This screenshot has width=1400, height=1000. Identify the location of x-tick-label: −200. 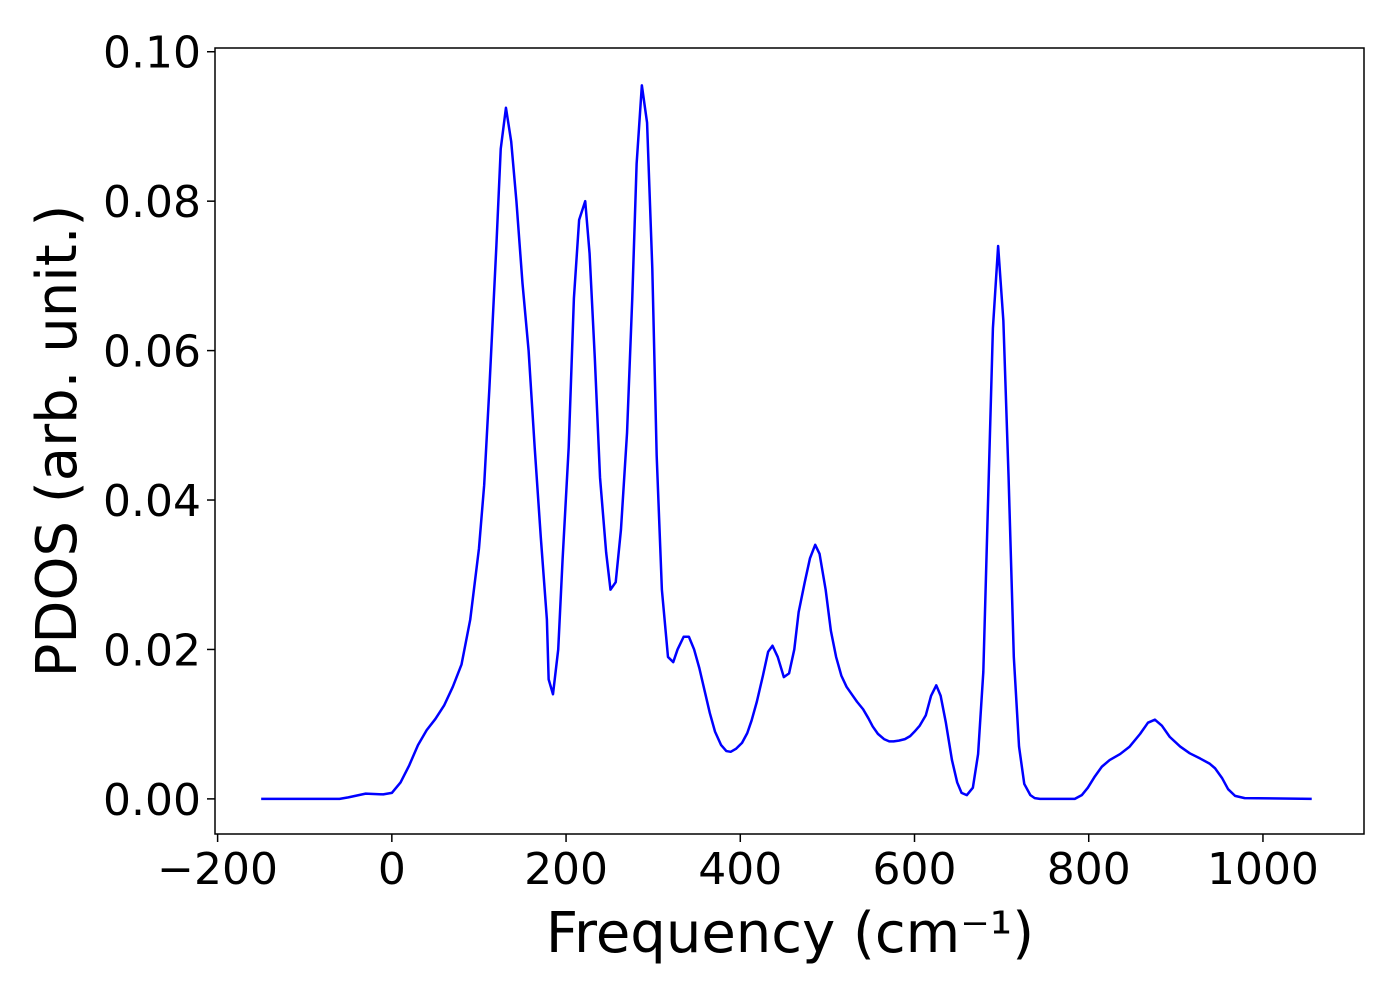
(217, 869).